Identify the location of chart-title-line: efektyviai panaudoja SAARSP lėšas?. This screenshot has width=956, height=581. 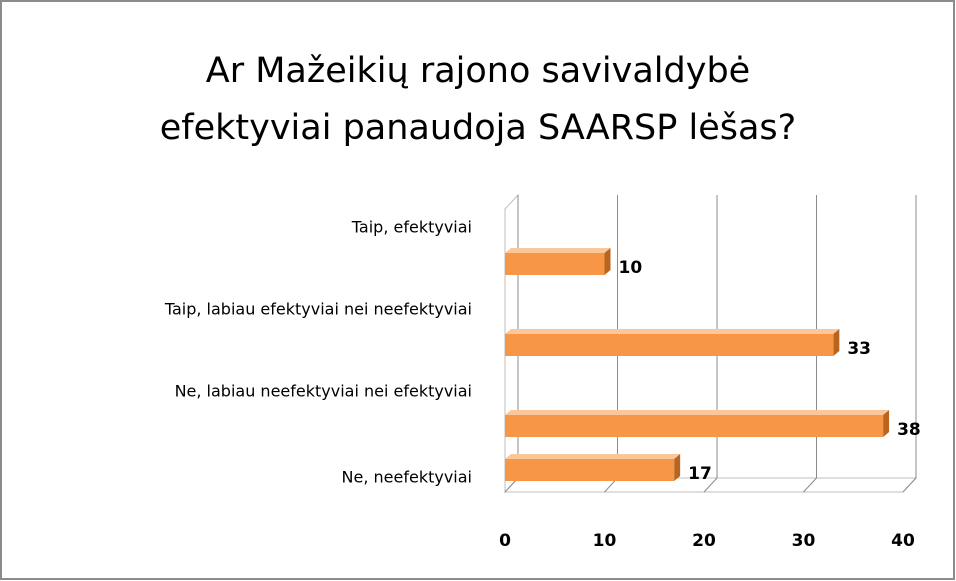
(478, 128).